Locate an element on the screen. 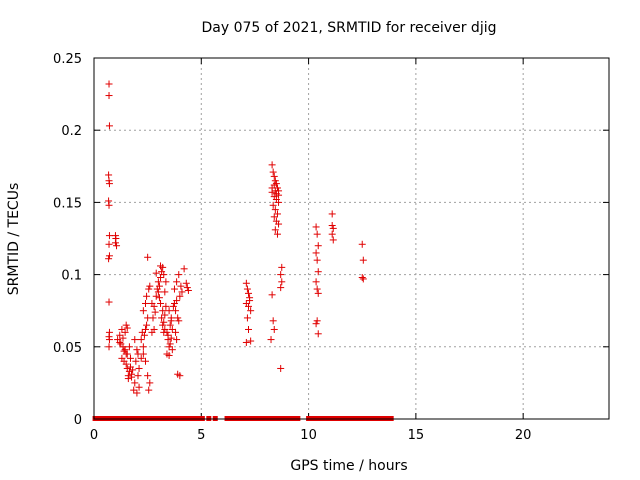 This screenshot has height=480, width=640. y-tick-label: 0 is located at coordinates (78, 420).